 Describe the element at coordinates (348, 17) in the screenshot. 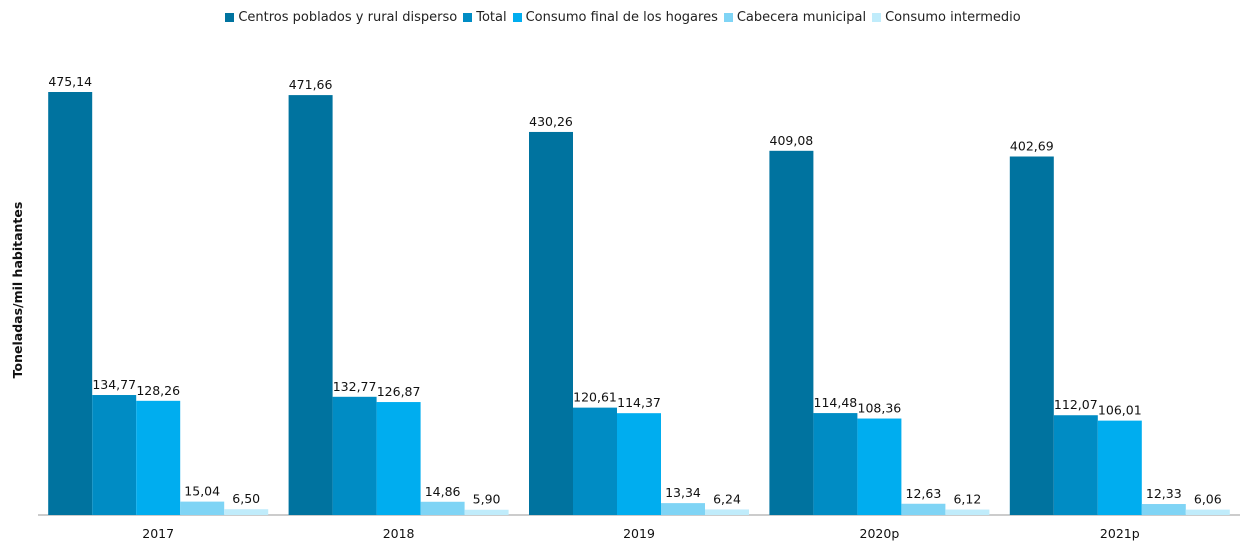

I see `legend-label: Centros poblados y rural disperso` at that location.